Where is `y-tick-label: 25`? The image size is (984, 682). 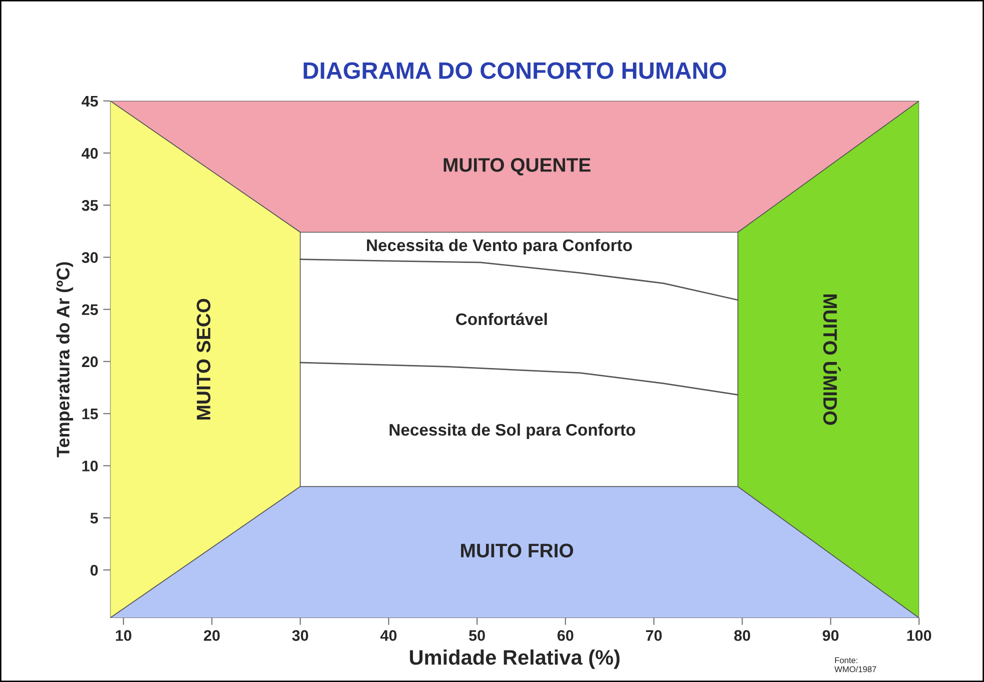 y-tick-label: 25 is located at coordinates (90, 310).